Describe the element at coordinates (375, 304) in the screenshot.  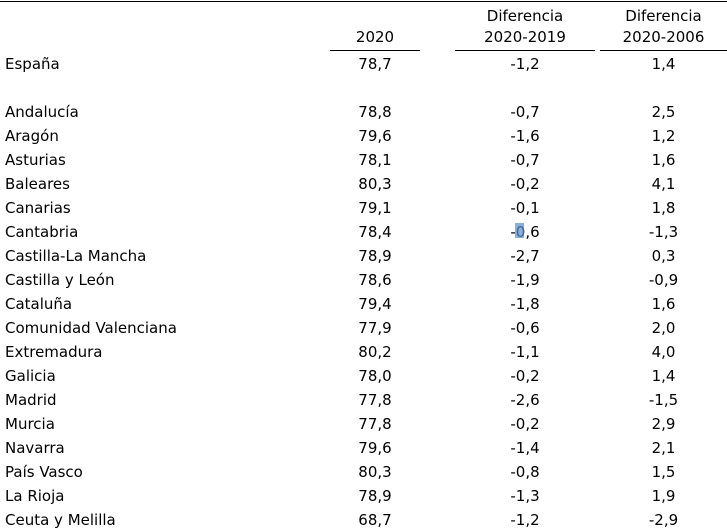
I see `row-value-2020: 79,4` at that location.